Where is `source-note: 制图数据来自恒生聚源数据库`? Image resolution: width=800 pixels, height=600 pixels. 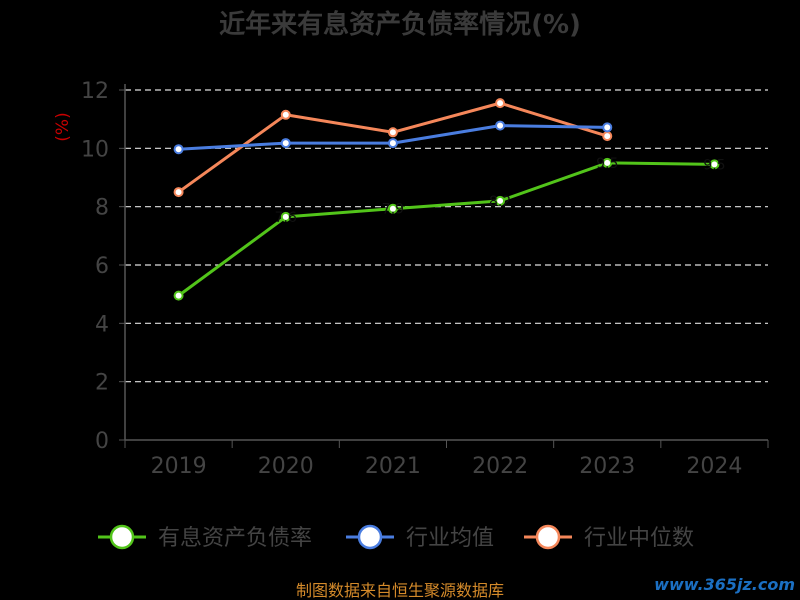 source-note: 制图数据来自恒生聚源数据库 is located at coordinates (400, 590).